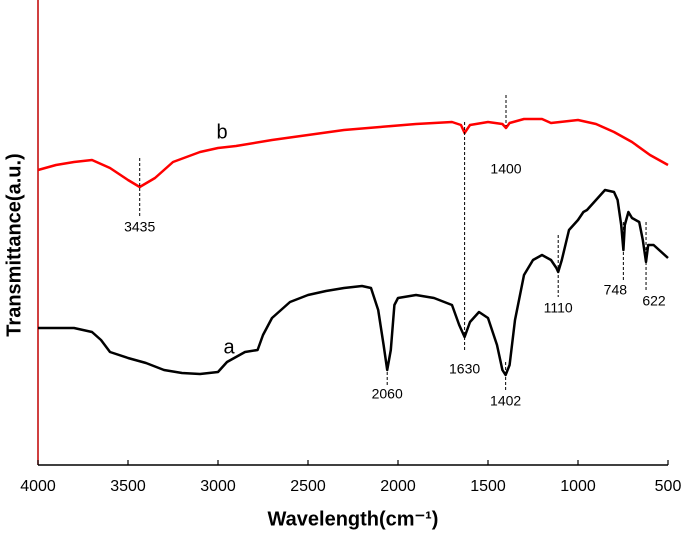 This screenshot has height=534, width=685. What do you see at coordinates (139, 227) in the screenshot?
I see `peak-label: 3435` at bounding box center [139, 227].